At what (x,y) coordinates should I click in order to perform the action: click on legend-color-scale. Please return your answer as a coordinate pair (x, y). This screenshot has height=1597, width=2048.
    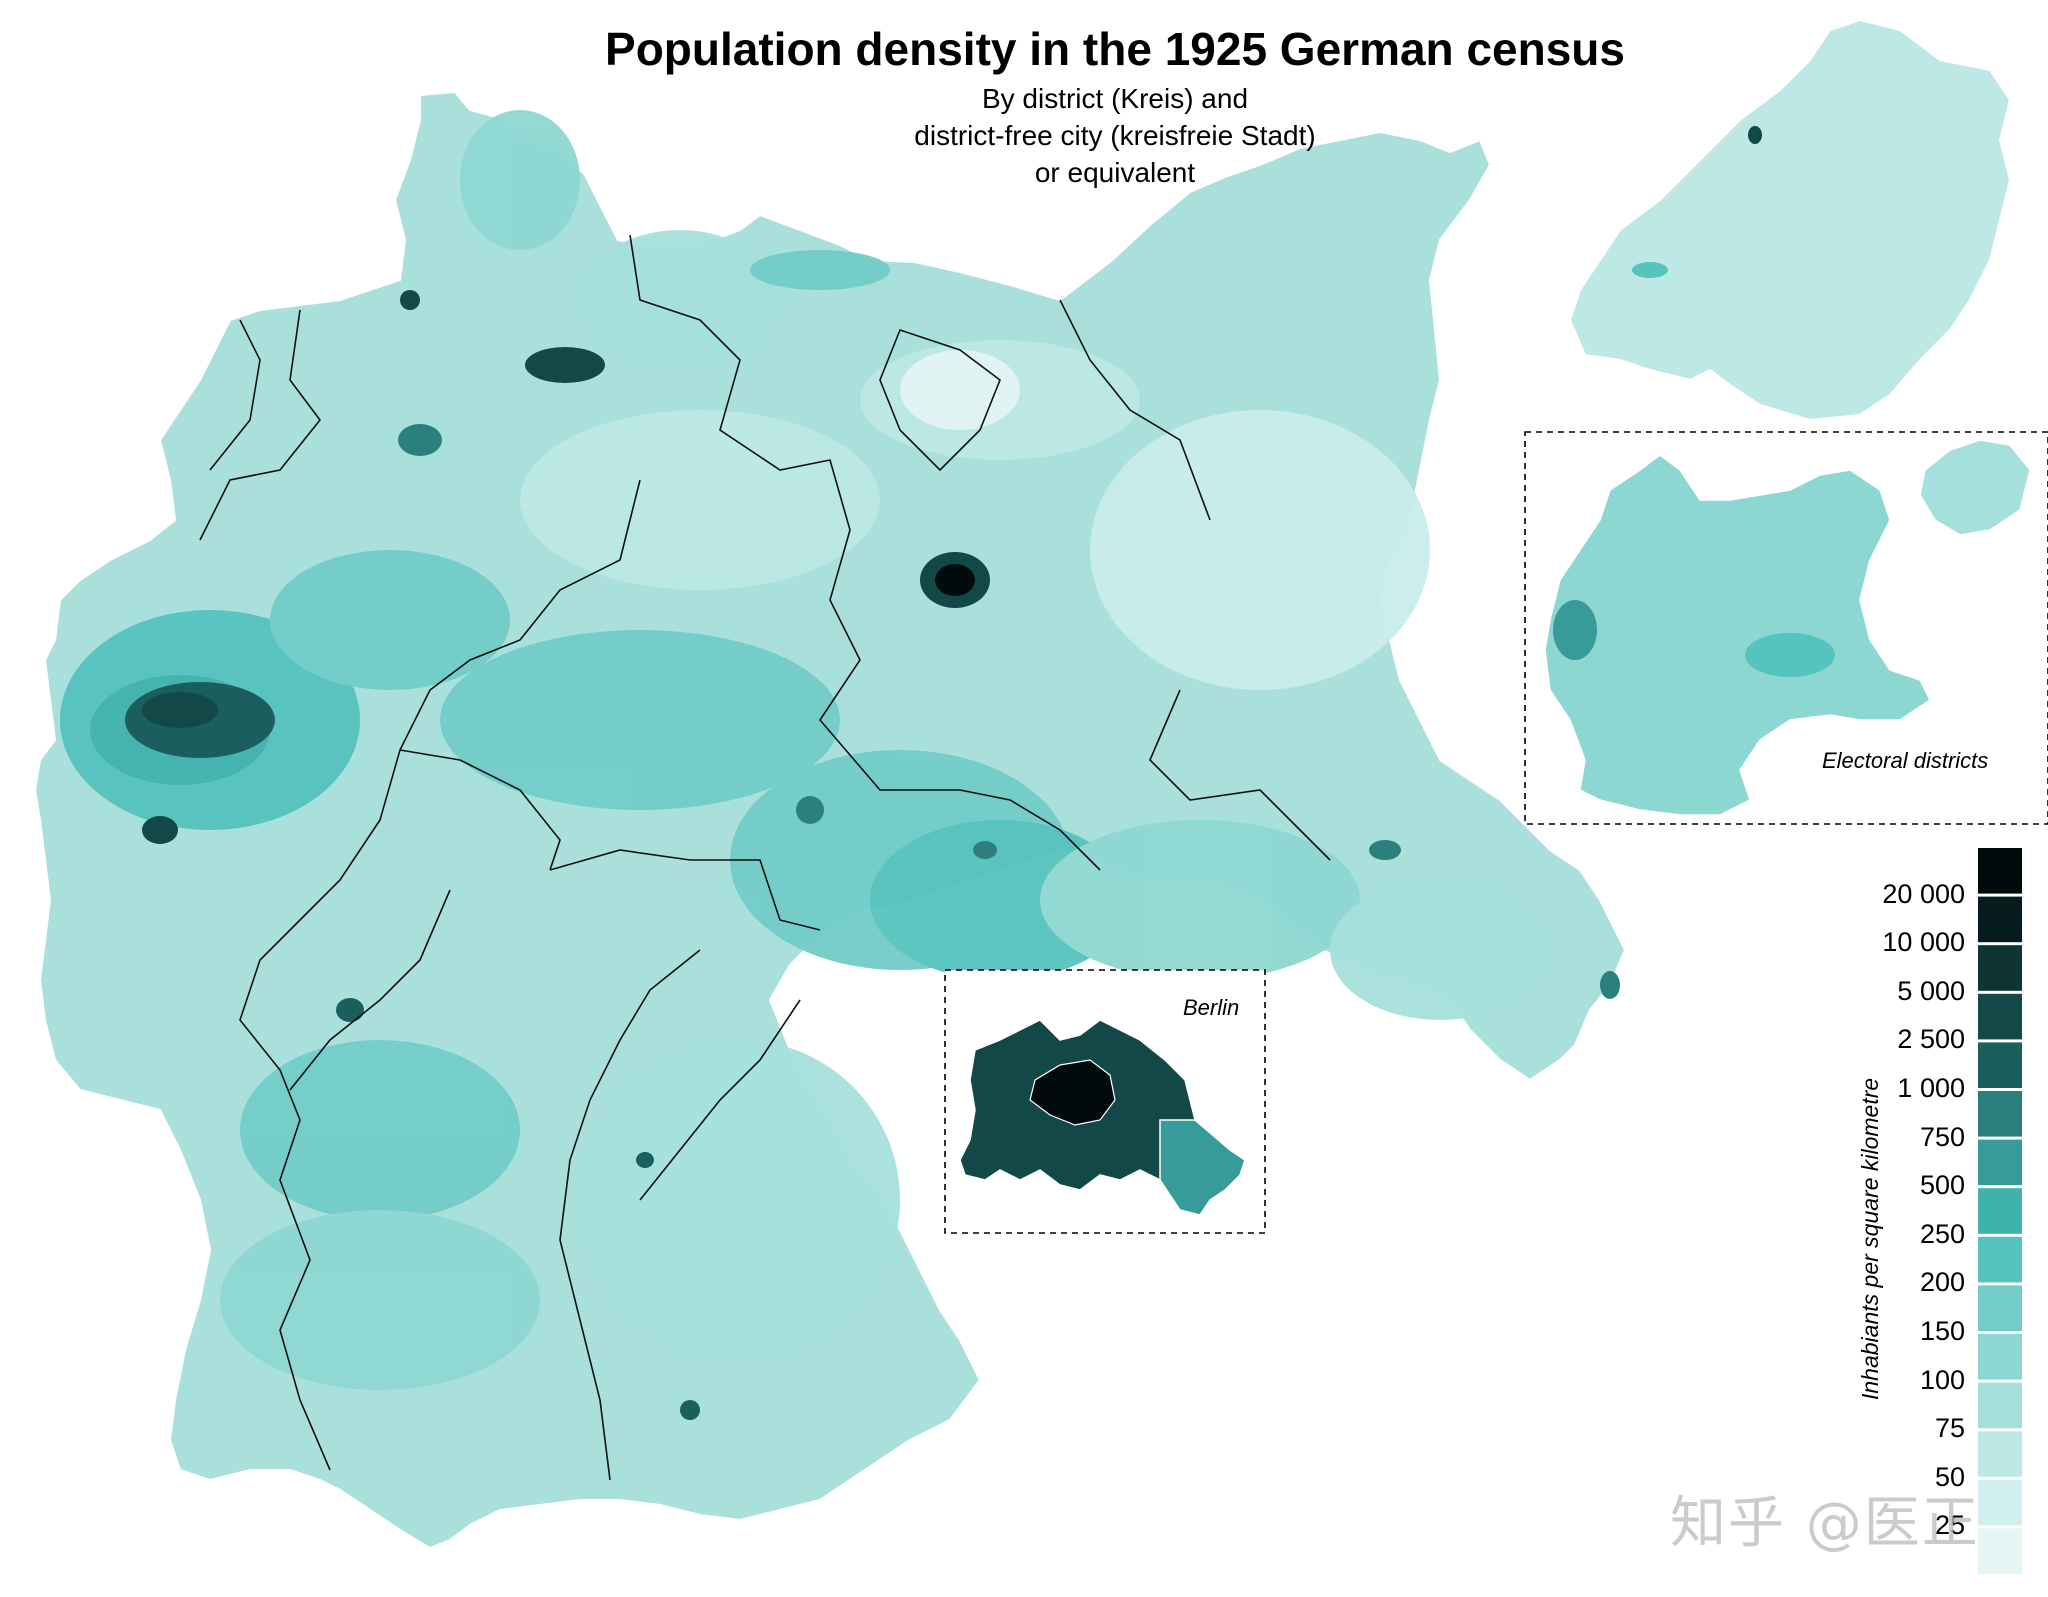
    Looking at the image, I should click on (2000, 1211).